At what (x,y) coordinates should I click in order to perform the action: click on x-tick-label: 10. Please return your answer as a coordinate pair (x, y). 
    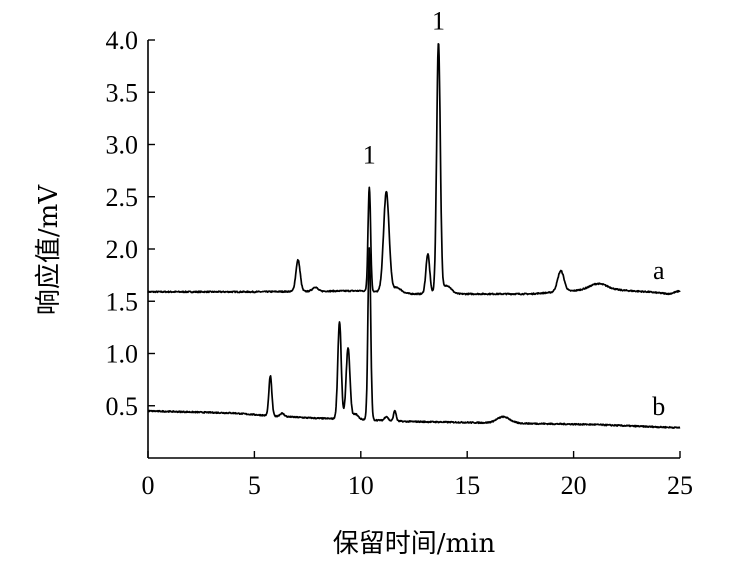
    Looking at the image, I should click on (361, 485).